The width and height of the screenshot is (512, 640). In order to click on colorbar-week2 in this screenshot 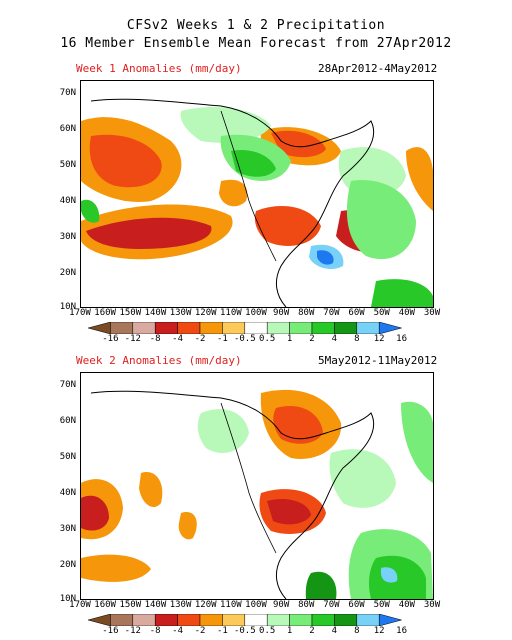, I will do `click(245, 620)`.